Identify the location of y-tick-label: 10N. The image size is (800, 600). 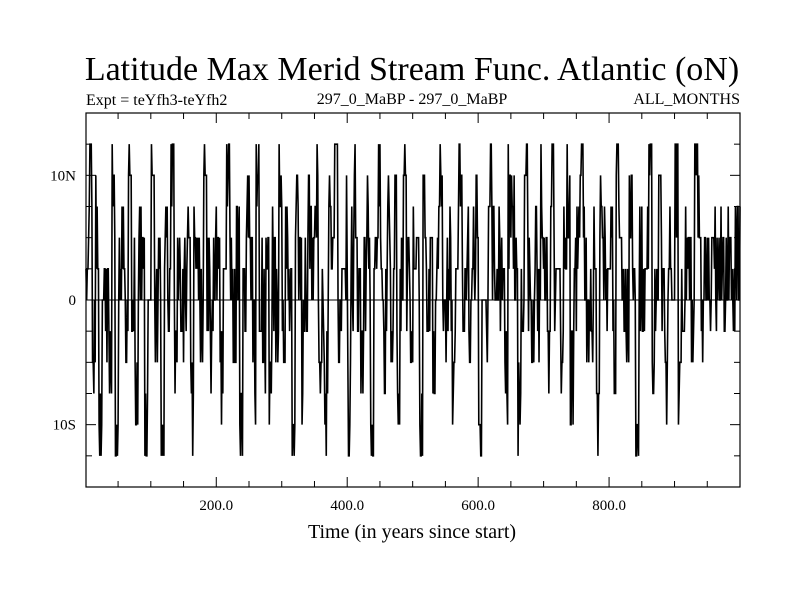
(63, 176).